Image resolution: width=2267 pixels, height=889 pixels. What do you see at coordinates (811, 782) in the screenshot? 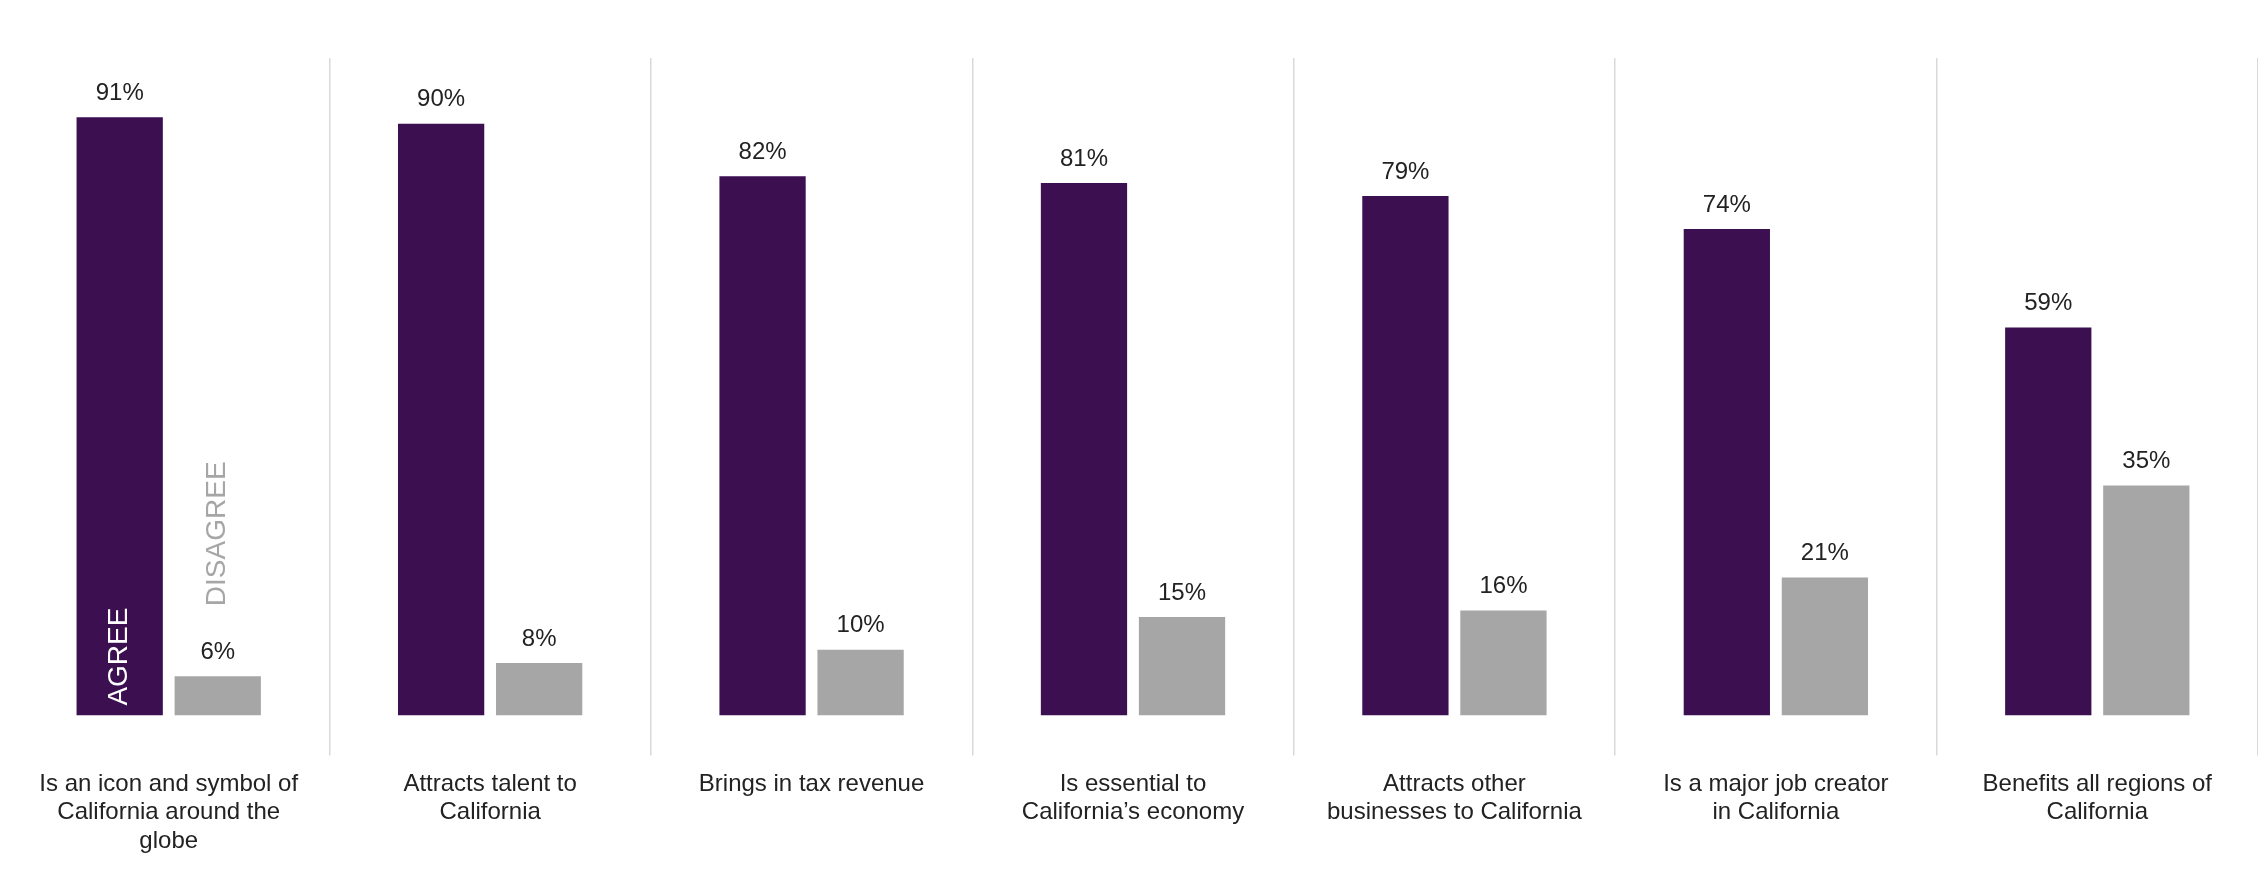
I see `x-tick-label: Brings in tax revenue` at bounding box center [811, 782].